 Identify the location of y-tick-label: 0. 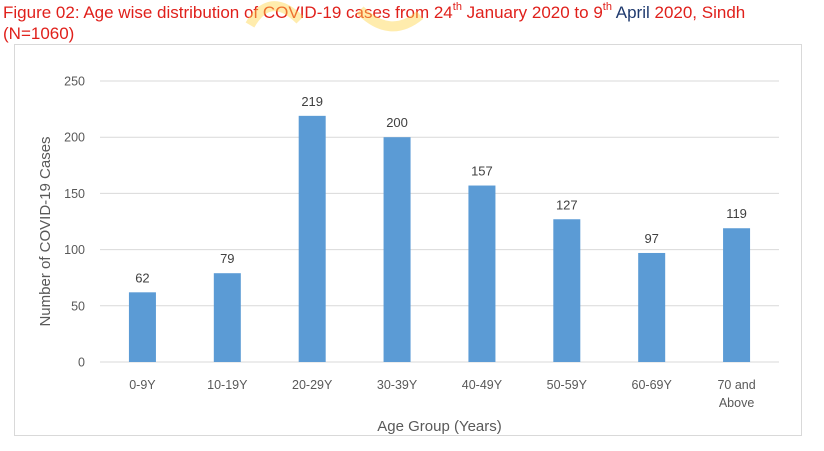
(81, 363).